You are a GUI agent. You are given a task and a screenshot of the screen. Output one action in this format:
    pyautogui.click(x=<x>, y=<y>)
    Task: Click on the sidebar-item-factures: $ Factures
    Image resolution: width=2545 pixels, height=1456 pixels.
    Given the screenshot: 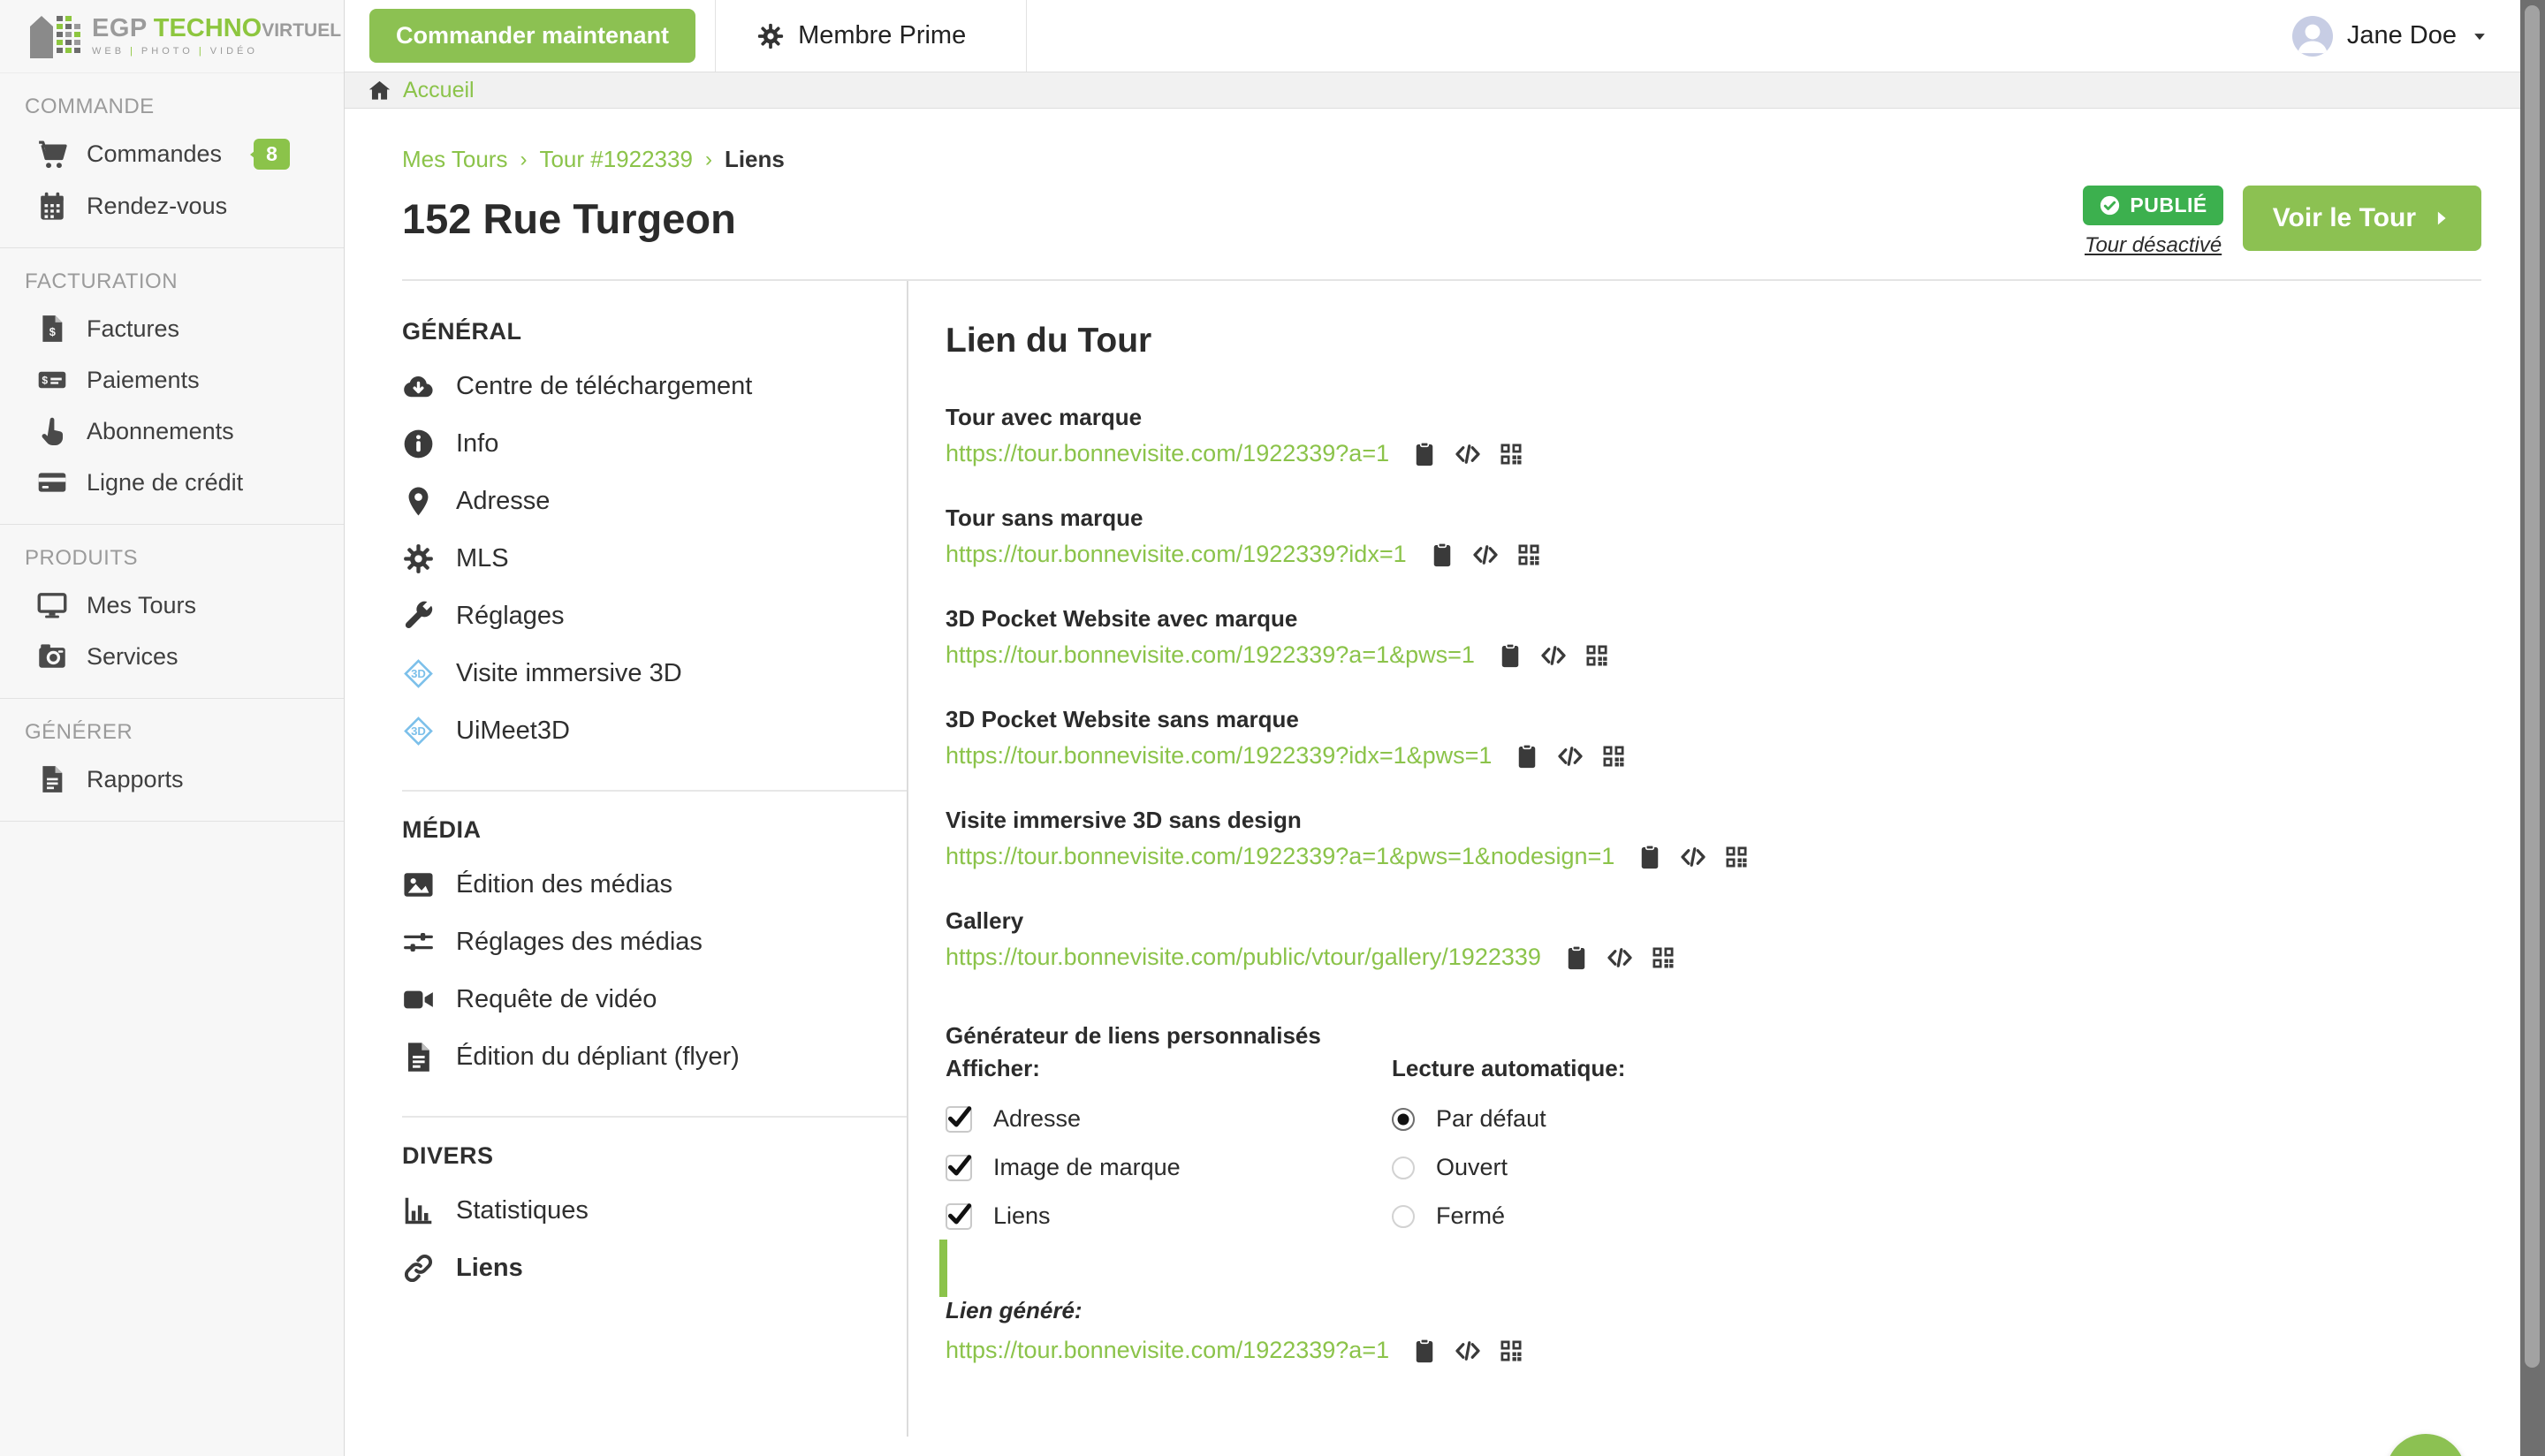 What is the action you would take?
    pyautogui.click(x=172, y=328)
    